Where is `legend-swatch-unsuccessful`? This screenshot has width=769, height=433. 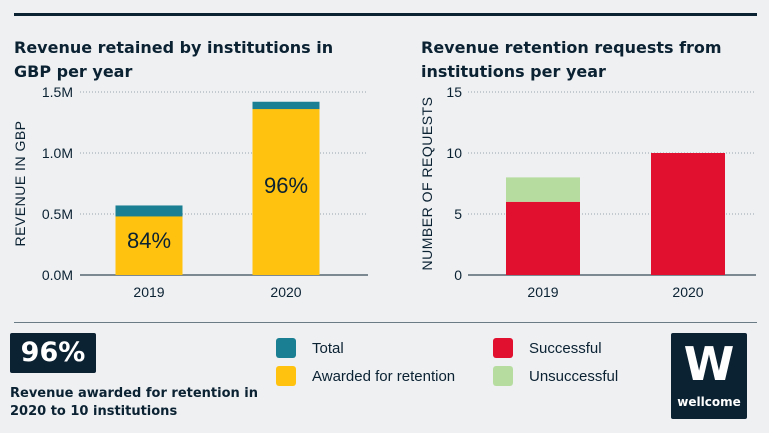
legend-swatch-unsuccessful is located at coordinates (503, 376).